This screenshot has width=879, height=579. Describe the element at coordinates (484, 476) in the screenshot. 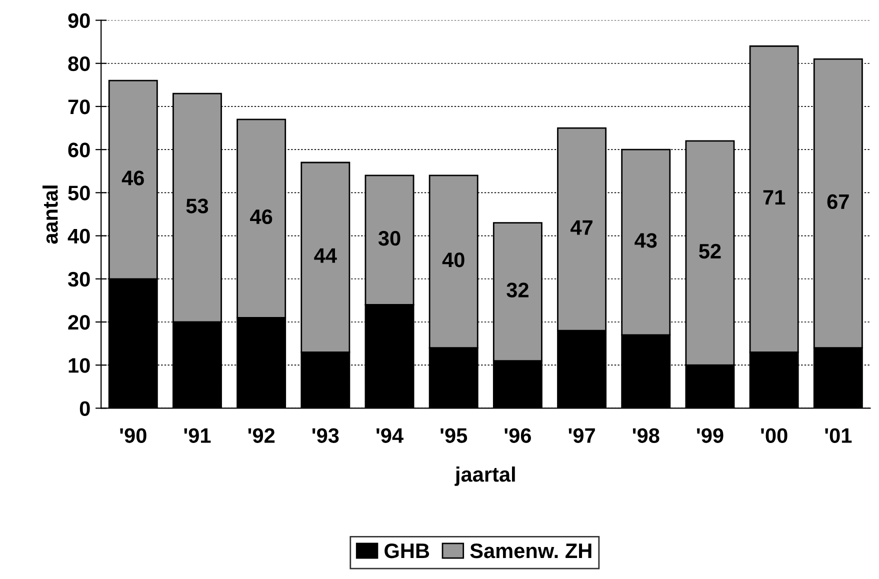

I see `x-axis-title: jaartal` at that location.